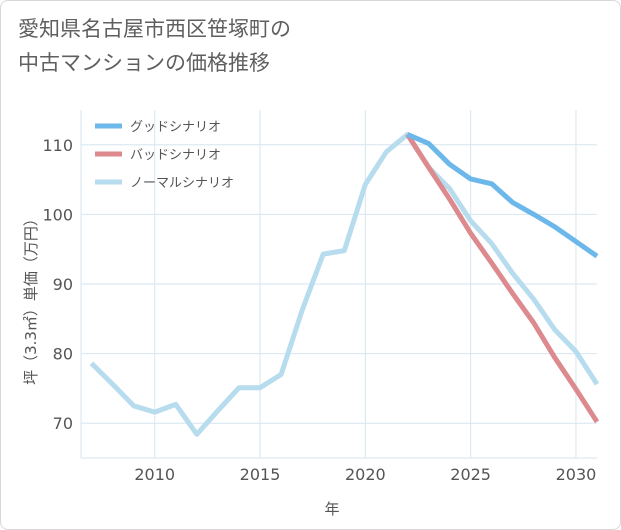 This screenshot has height=530, width=621. What do you see at coordinates (298, 46) in the screenshot?
I see `chart-title: 愛知県名古屋市西区笹塚町の 中古マンションの価格推移` at bounding box center [298, 46].